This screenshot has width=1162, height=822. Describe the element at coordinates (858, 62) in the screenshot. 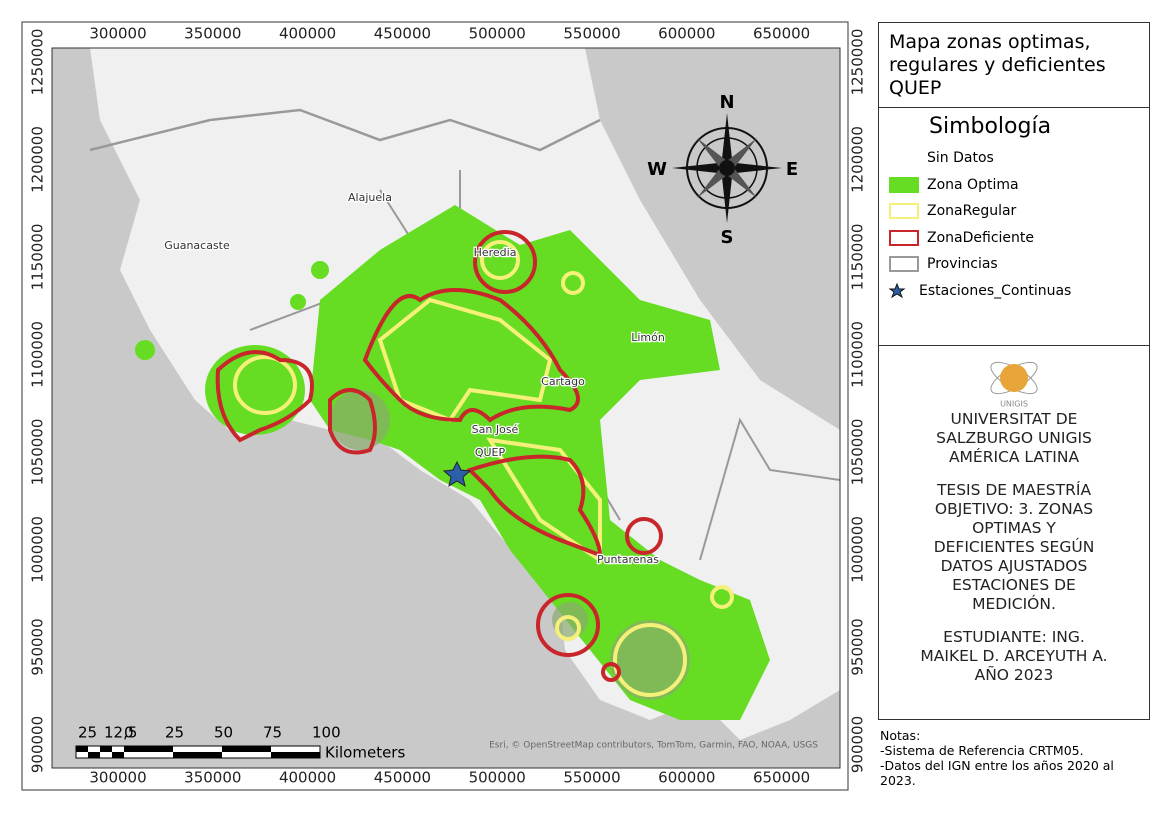

I see `y-tick-right: 1250000` at that location.